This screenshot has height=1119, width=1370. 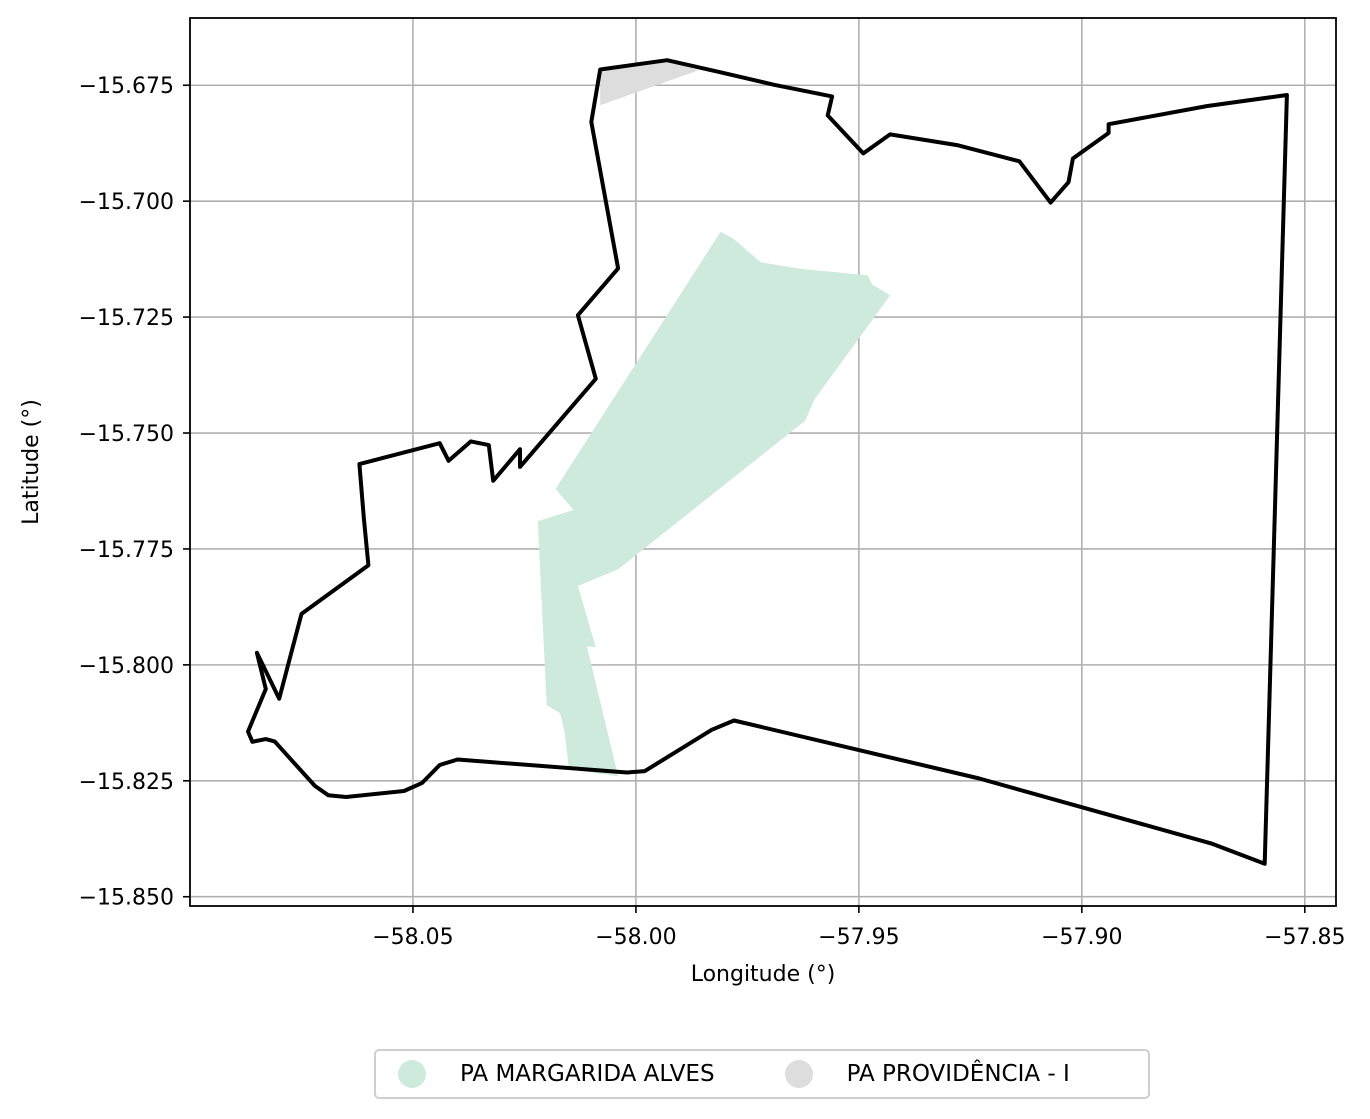 What do you see at coordinates (412, 937) in the screenshot?
I see `x-tick-label: −58.05` at bounding box center [412, 937].